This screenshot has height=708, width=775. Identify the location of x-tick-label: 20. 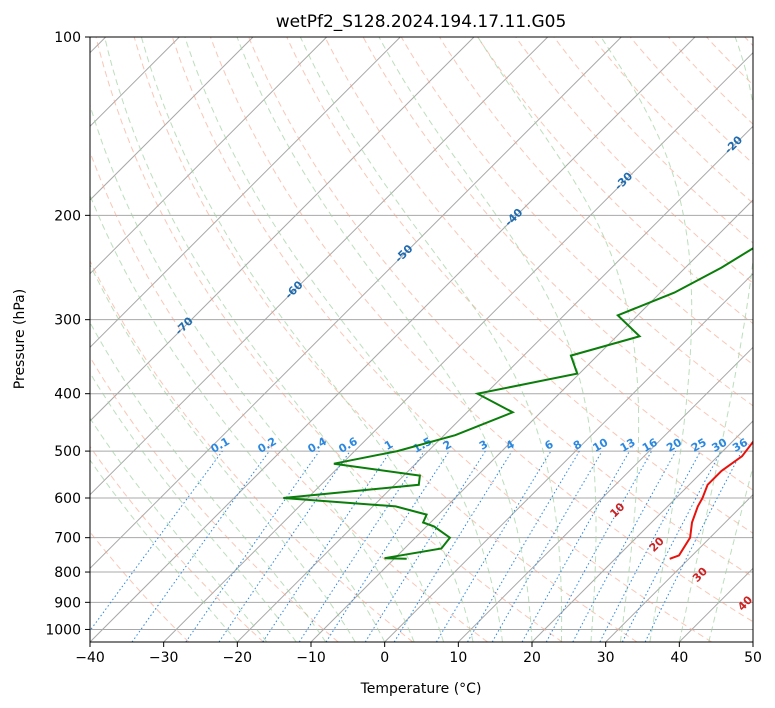
(532, 658).